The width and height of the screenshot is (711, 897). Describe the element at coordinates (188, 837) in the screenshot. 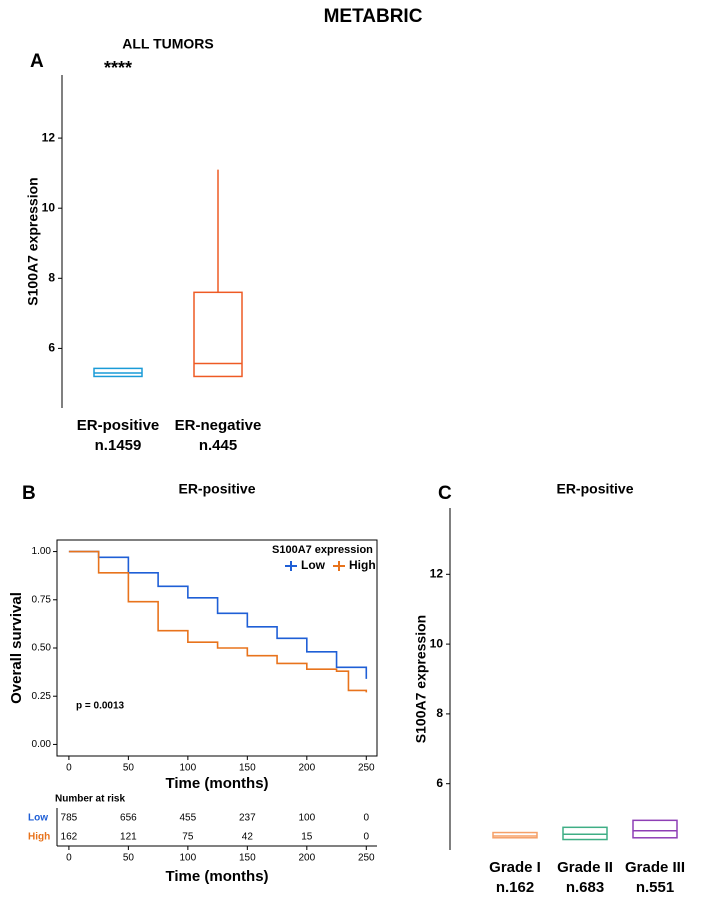

I see `risk-count: 75` at that location.